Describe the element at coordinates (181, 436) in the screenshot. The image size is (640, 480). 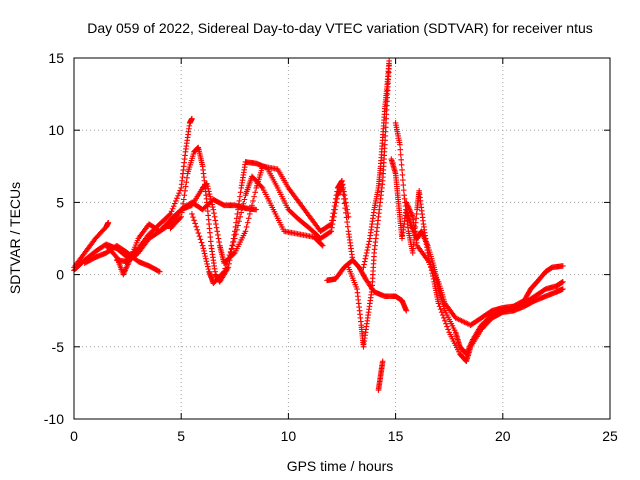
I see `x-tick-label: 5` at that location.